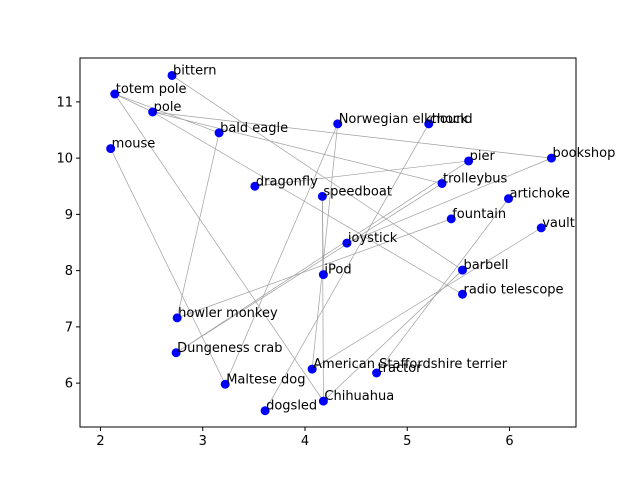  Describe the element at coordinates (305, 441) in the screenshot. I see `x-tick-label: 4` at that location.